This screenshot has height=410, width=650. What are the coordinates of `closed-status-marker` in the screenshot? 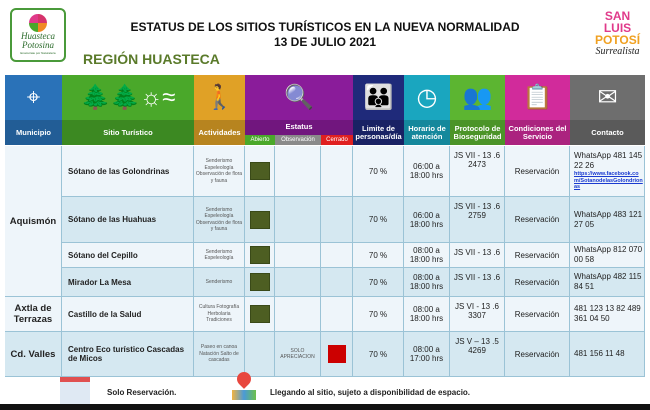 It's located at (336, 354).